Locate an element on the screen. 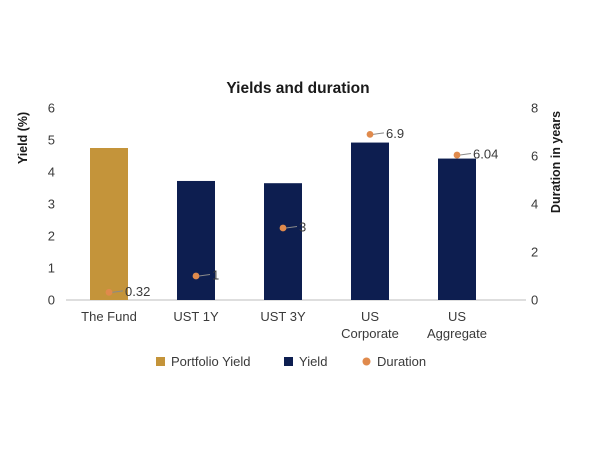  y-left-tick-label: 5 is located at coordinates (51, 140).